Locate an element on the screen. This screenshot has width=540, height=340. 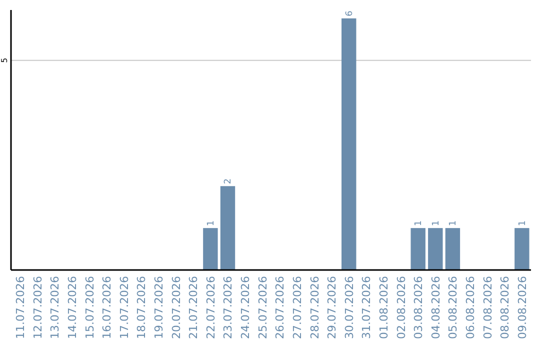
x-tick-label: 05.08.2026 is located at coordinates (453, 307).